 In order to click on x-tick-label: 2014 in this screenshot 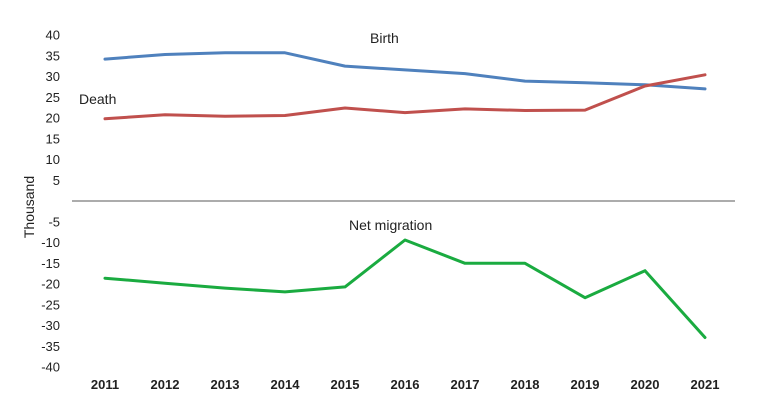, I will do `click(286, 384)`.